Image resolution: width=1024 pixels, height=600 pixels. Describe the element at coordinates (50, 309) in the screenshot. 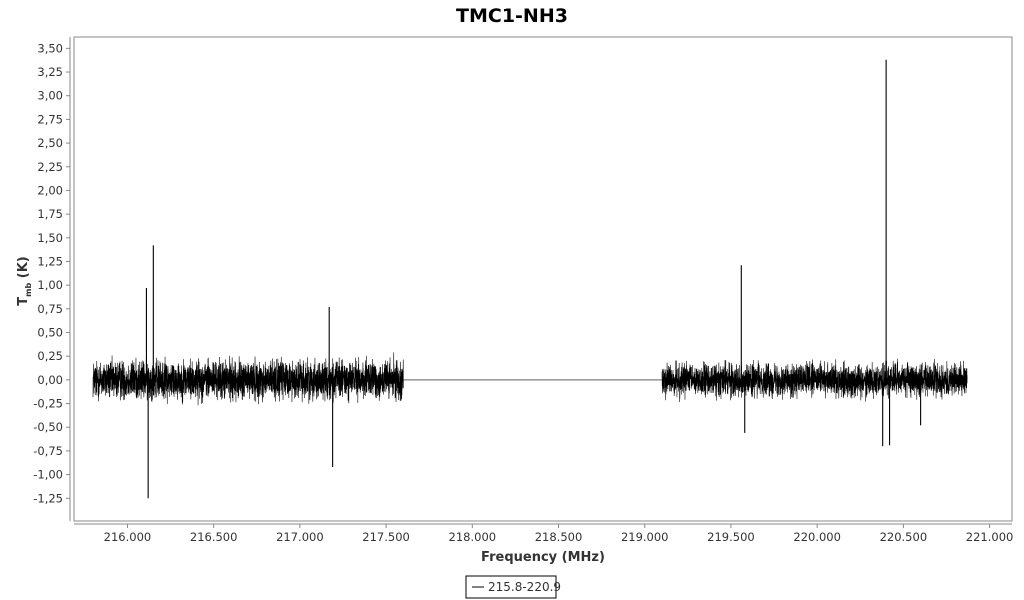

I see `y-tick-label: 0,75` at that location.